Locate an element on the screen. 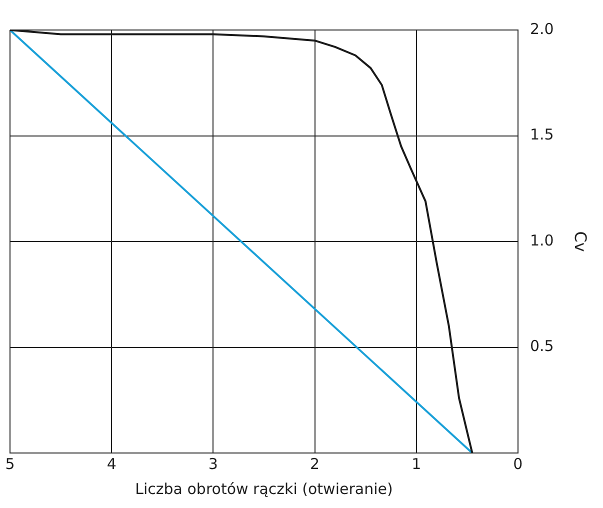  y-axis-title: Cv is located at coordinates (580, 241).